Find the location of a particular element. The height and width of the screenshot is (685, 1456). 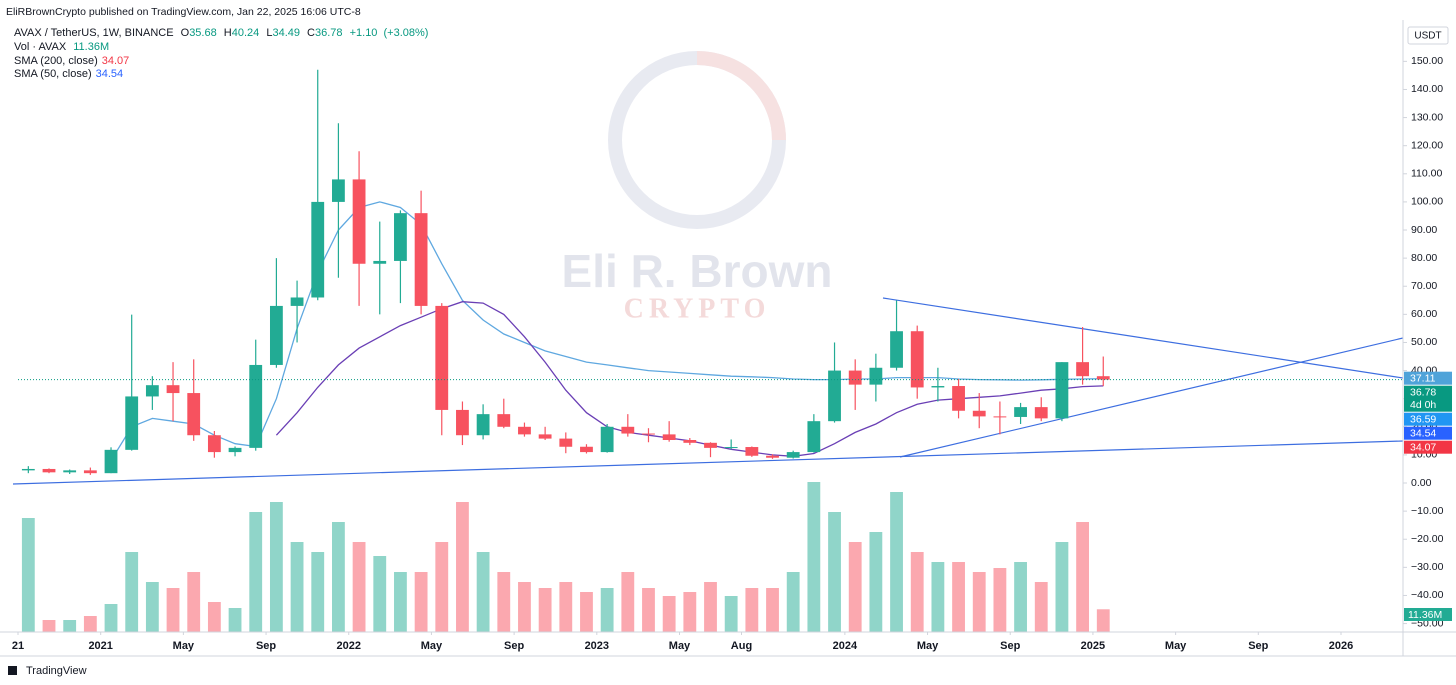

y-tick-label: −20.00 is located at coordinates (1427, 539).